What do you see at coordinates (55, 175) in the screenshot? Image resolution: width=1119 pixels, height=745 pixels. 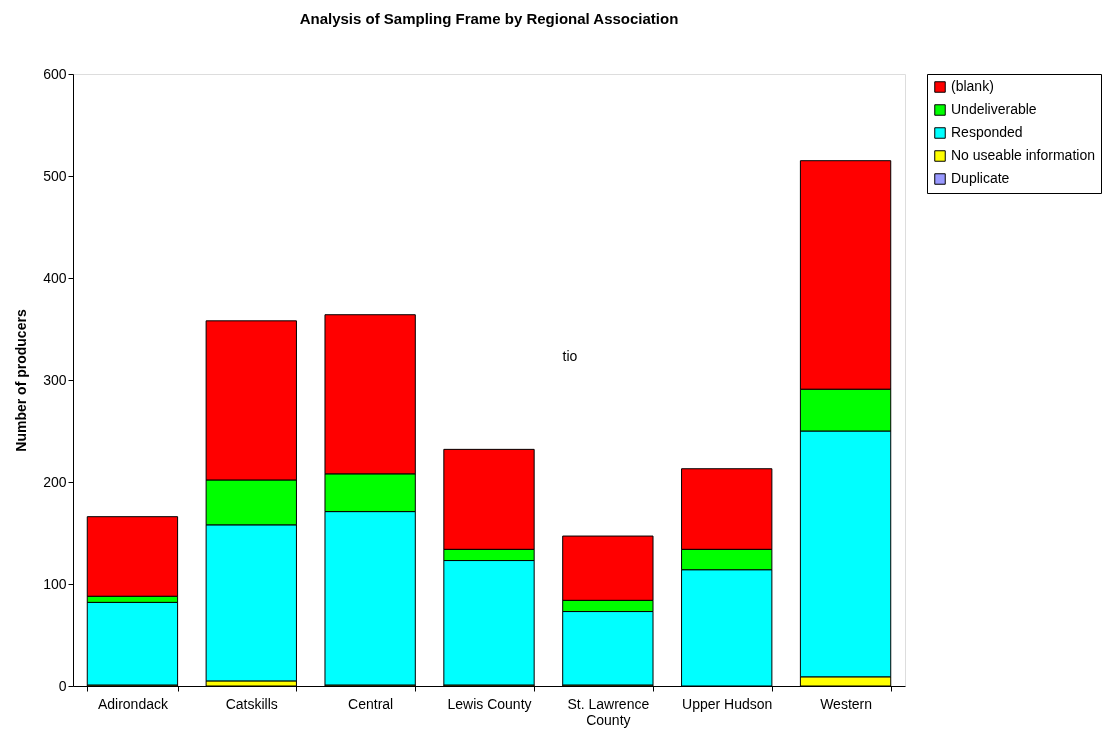 I see `y-tick-label: 500` at bounding box center [55, 175].